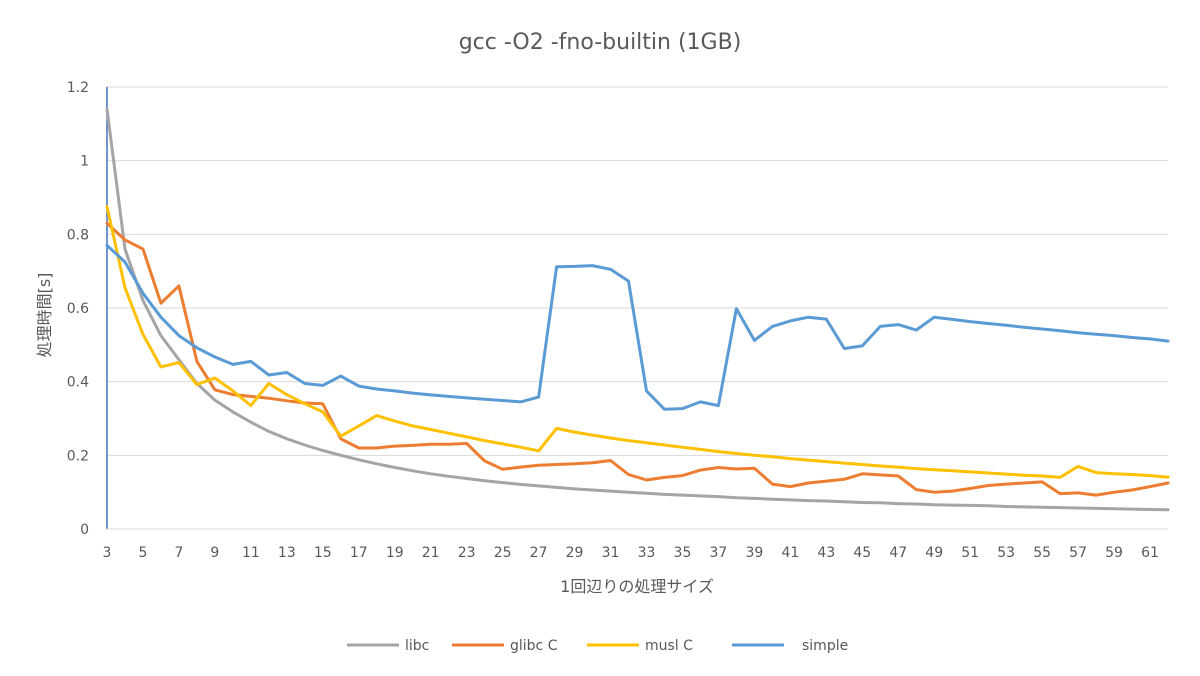 This screenshot has height=676, width=1200. What do you see at coordinates (934, 553) in the screenshot?
I see `x-tick-label: 49` at bounding box center [934, 553].